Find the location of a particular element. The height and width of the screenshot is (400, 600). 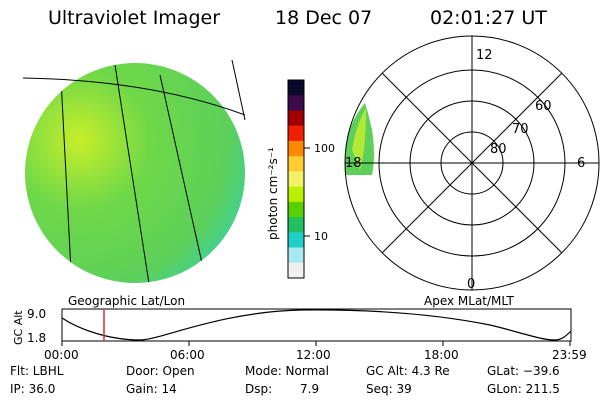

altitude-curve is located at coordinates (316, 325).